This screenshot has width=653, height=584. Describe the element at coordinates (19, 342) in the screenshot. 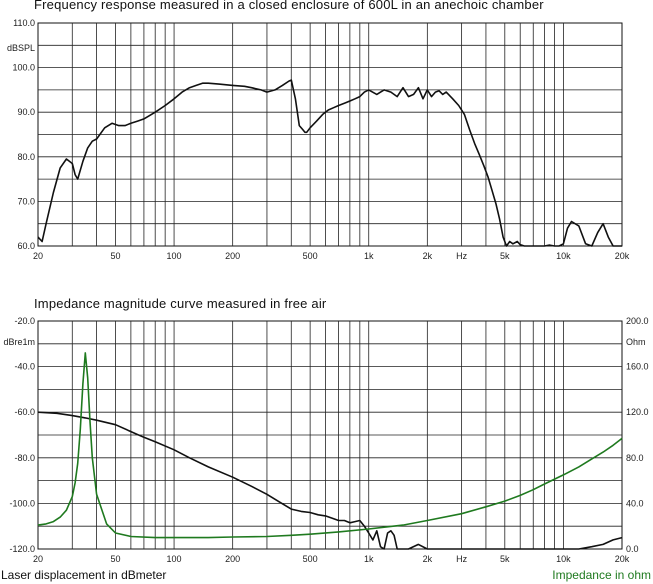

I see `y-axis-unit-label: dBre1m` at that location.